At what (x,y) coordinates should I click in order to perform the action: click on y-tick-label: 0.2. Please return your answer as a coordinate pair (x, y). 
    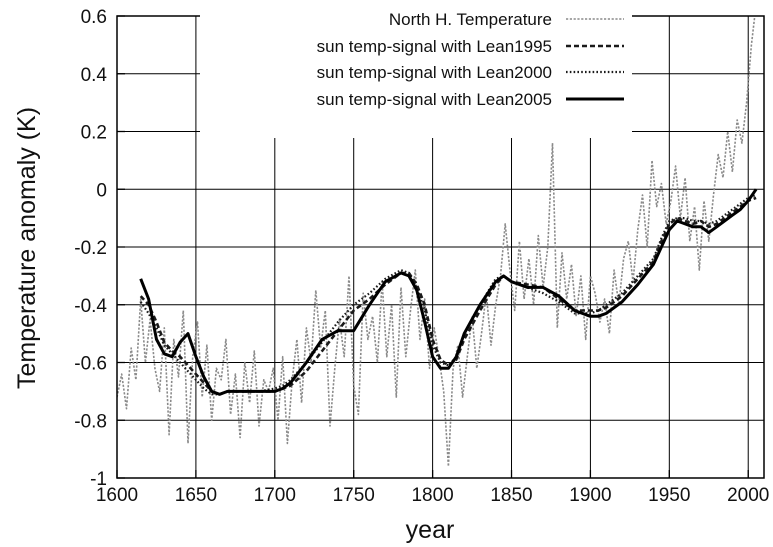
    Looking at the image, I should click on (94, 133).